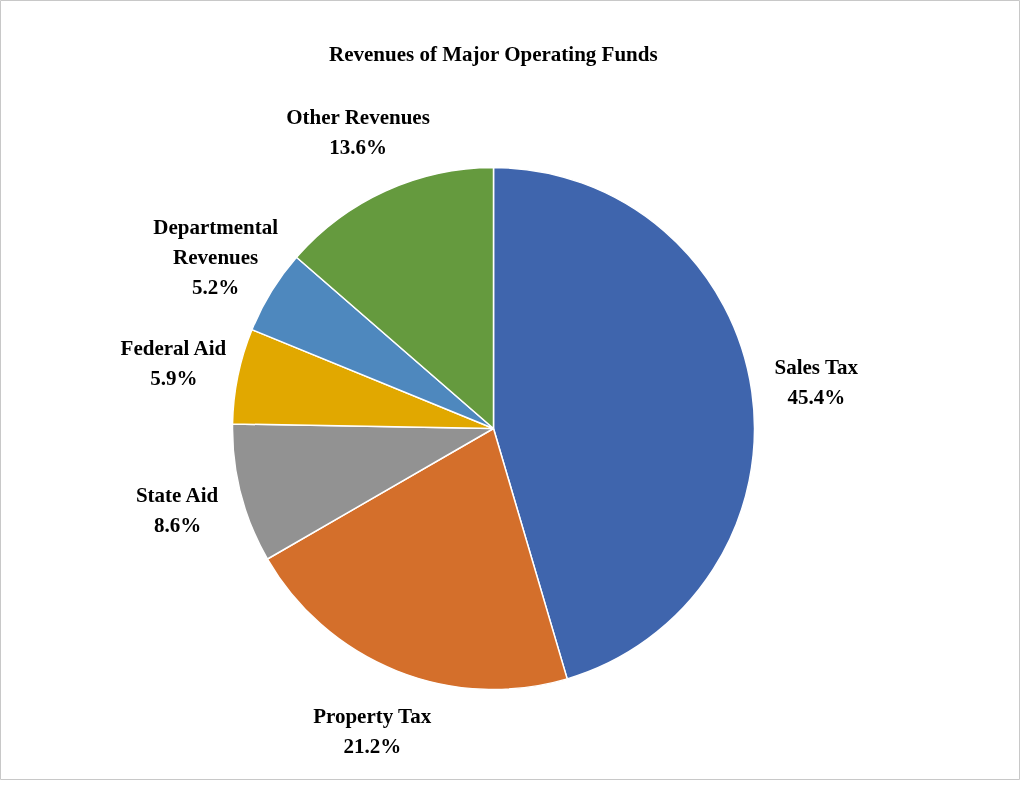 This screenshot has height=788, width=1026. What do you see at coordinates (173, 347) in the screenshot?
I see `slice-label: Federal Aid` at bounding box center [173, 347].